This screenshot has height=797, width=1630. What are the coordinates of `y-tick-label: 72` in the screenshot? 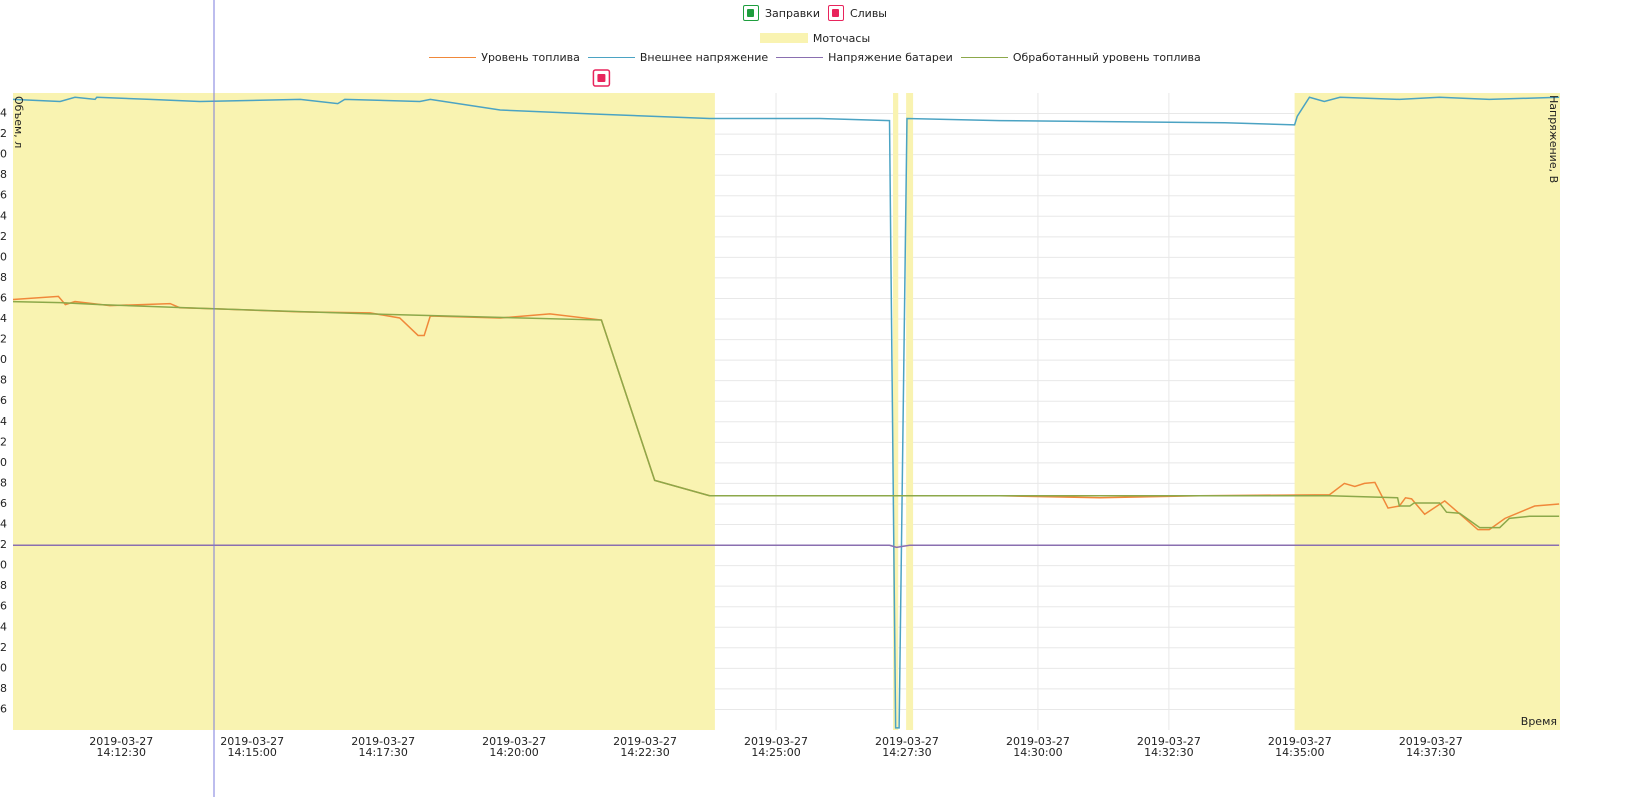 It's located at (3, 133).